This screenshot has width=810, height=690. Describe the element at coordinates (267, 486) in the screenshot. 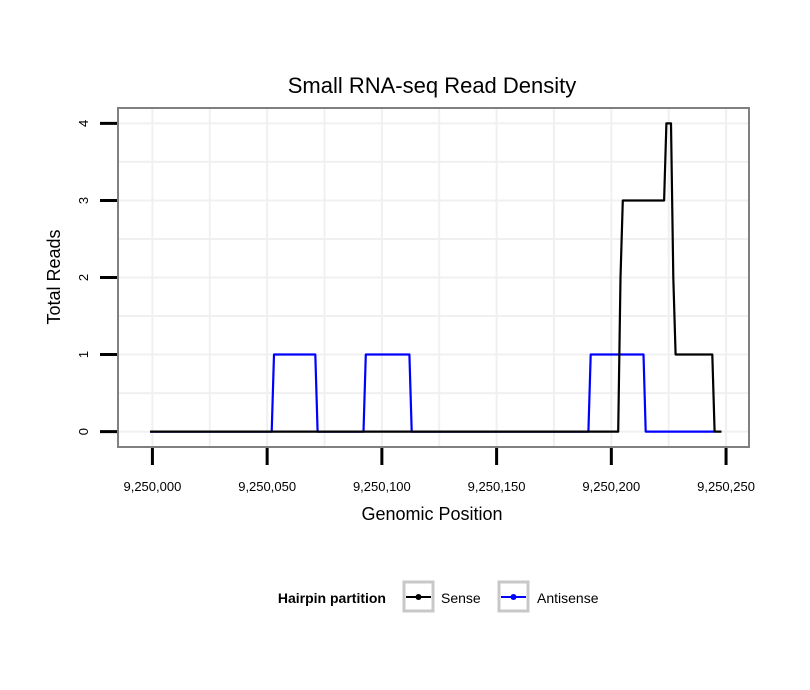

I see `x-tick-label: 9,250,050` at that location.